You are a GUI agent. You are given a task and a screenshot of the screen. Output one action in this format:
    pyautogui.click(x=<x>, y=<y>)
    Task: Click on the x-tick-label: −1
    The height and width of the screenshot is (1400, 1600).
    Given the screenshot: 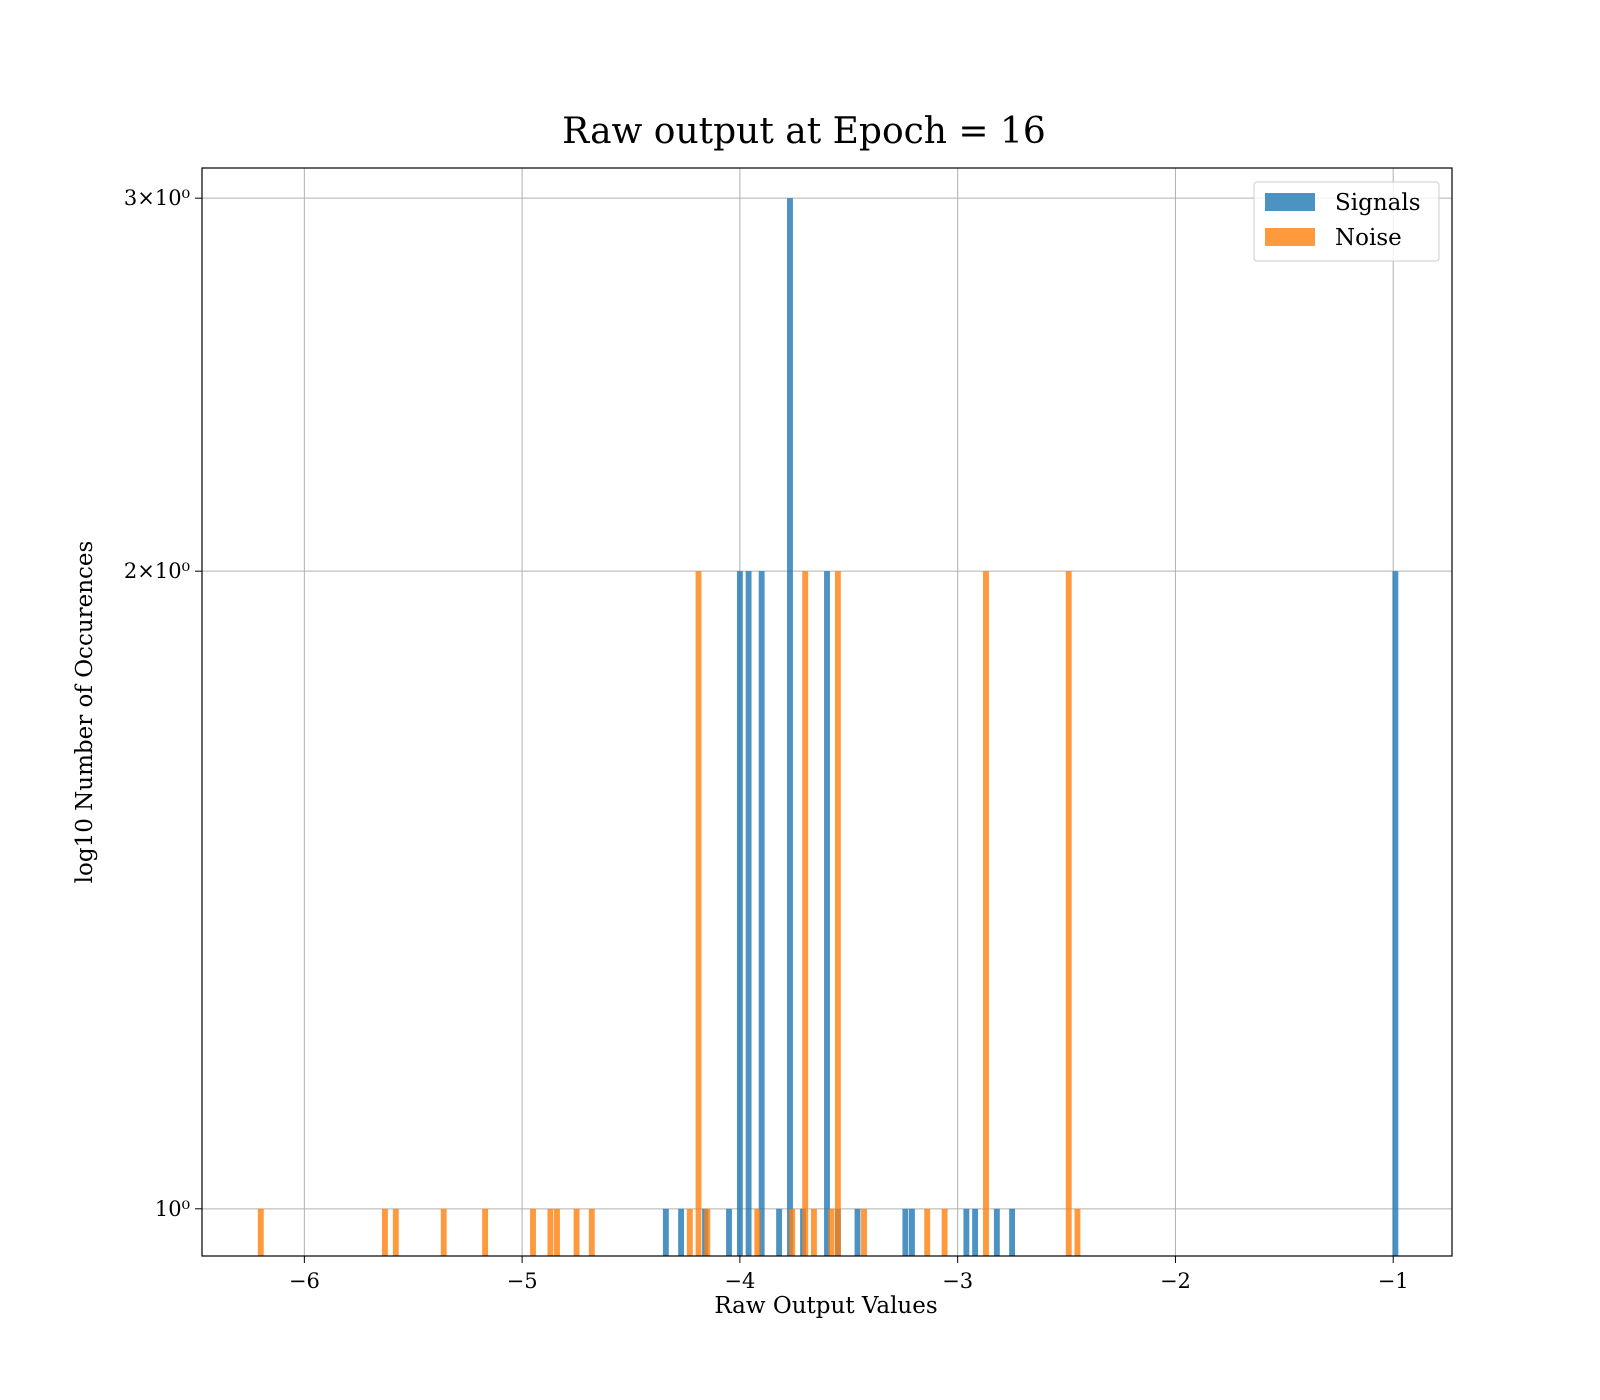 What is the action you would take?
    pyautogui.click(x=1393, y=1281)
    